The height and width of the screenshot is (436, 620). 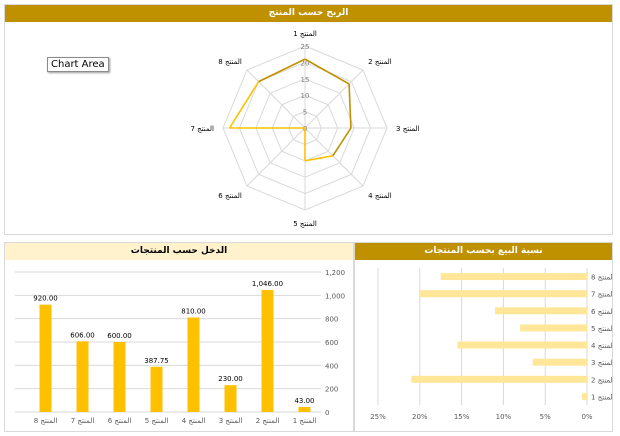 I want to click on radar-category-label: المنتج 2, so click(x=380, y=62).